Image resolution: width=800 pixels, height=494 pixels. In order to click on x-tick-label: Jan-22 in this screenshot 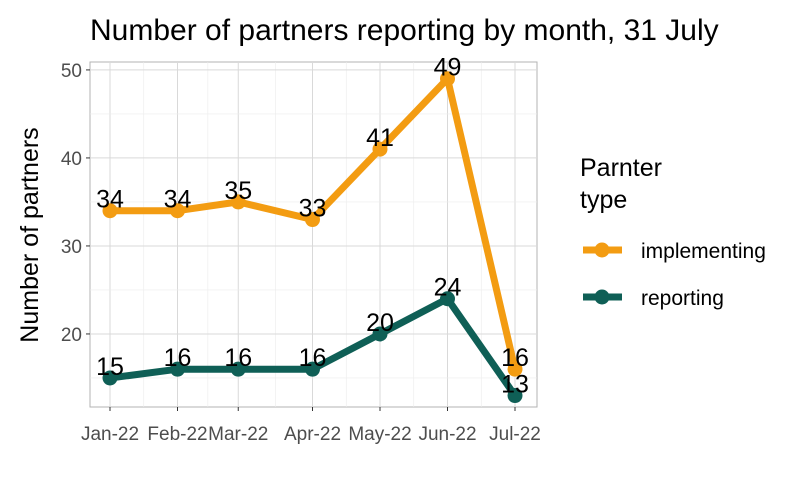, I will do `click(110, 434)`.